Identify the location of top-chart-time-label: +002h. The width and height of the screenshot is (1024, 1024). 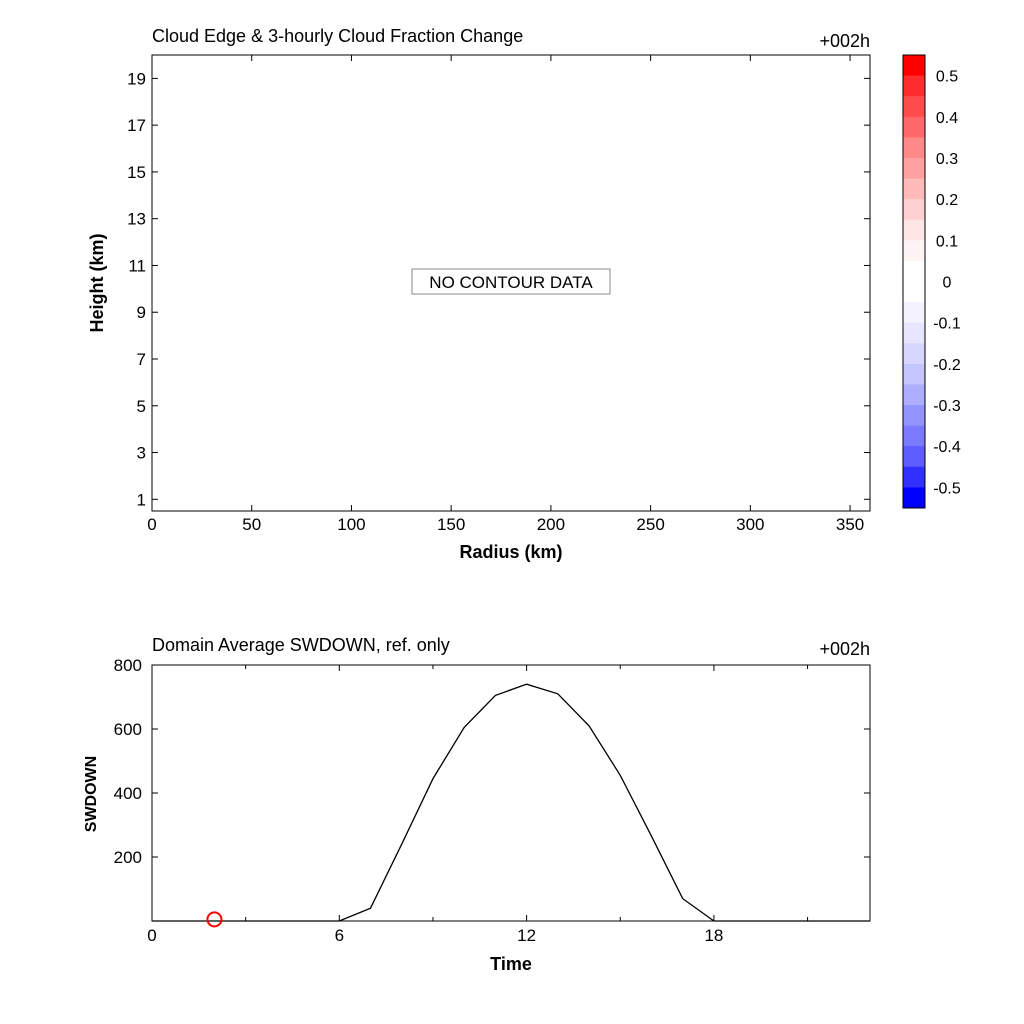
(844, 41).